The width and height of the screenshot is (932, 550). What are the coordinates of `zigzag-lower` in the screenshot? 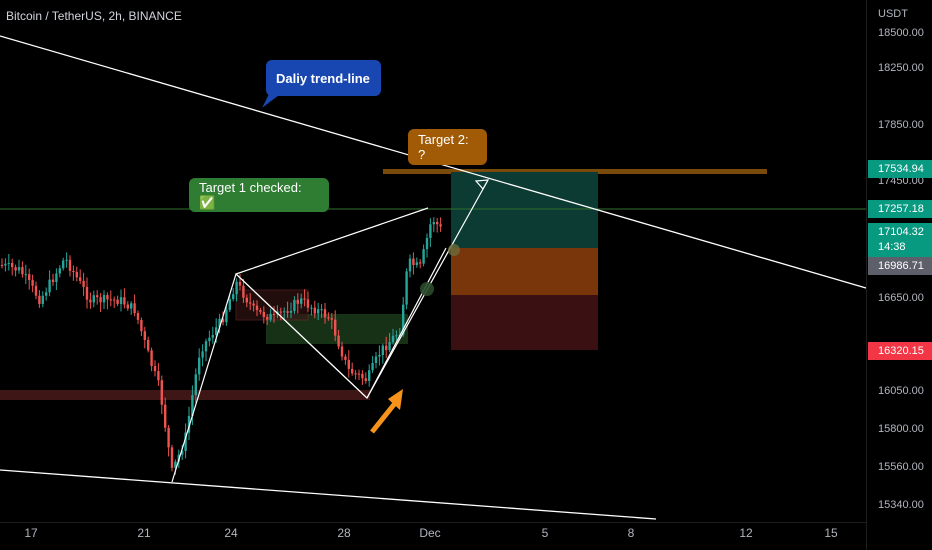 It's located at (406, 323).